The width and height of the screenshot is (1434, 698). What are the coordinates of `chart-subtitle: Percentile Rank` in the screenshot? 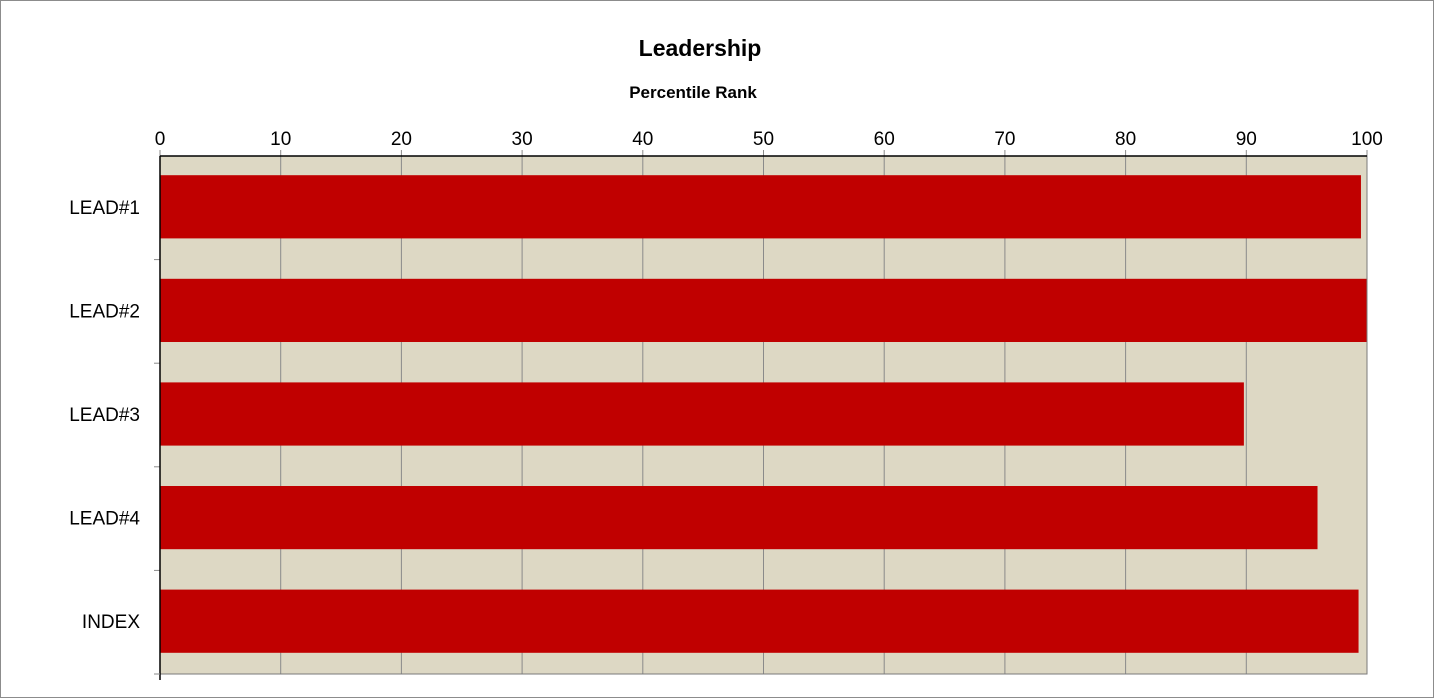 It's located at (693, 92).